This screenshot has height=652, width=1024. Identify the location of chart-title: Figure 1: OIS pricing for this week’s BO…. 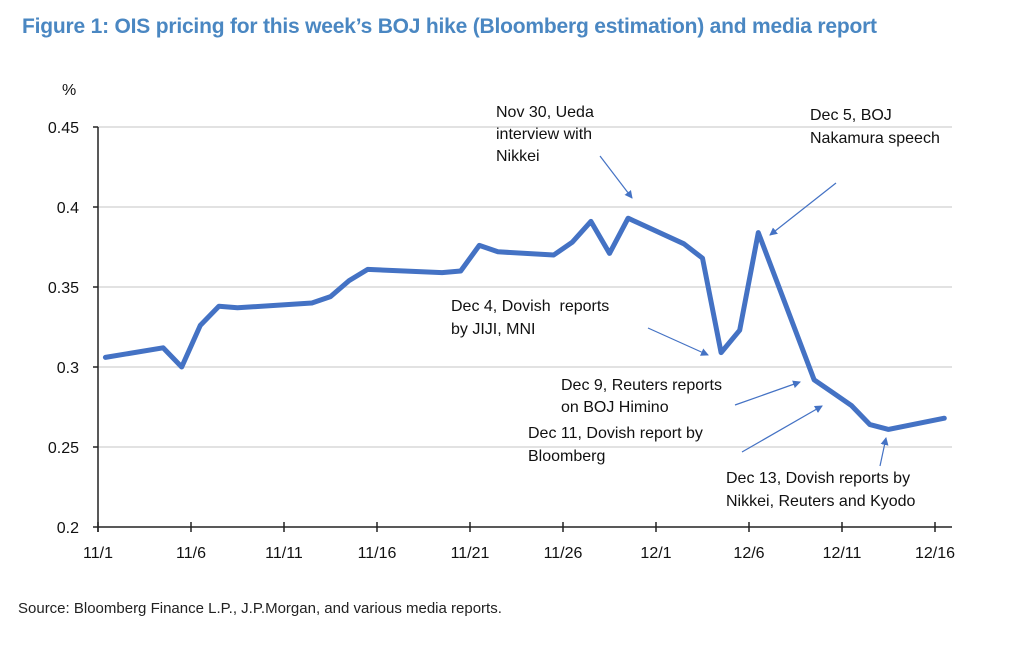
(449, 26).